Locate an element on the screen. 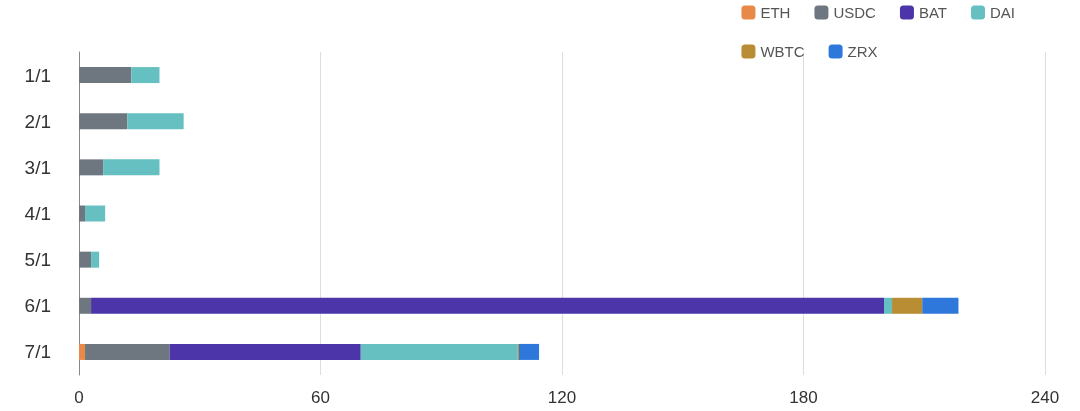  legend-label: BAT is located at coordinates (932, 12).